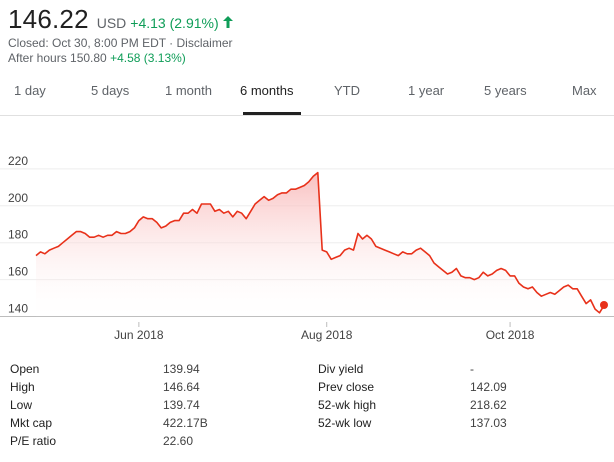  Describe the element at coordinates (22, 387) in the screenshot. I see `stat-label-high: High` at that location.